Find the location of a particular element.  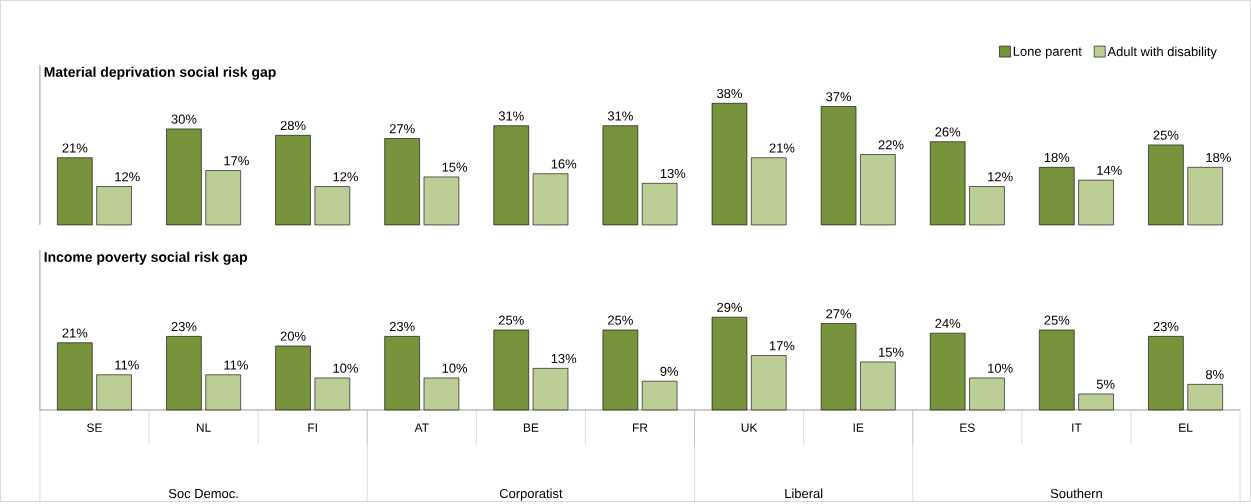

chart-title: Material deprivation social risk gap is located at coordinates (160, 73).